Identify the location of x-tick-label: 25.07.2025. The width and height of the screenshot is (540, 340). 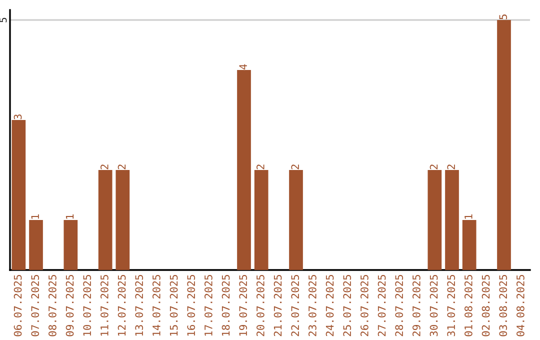
(347, 305).